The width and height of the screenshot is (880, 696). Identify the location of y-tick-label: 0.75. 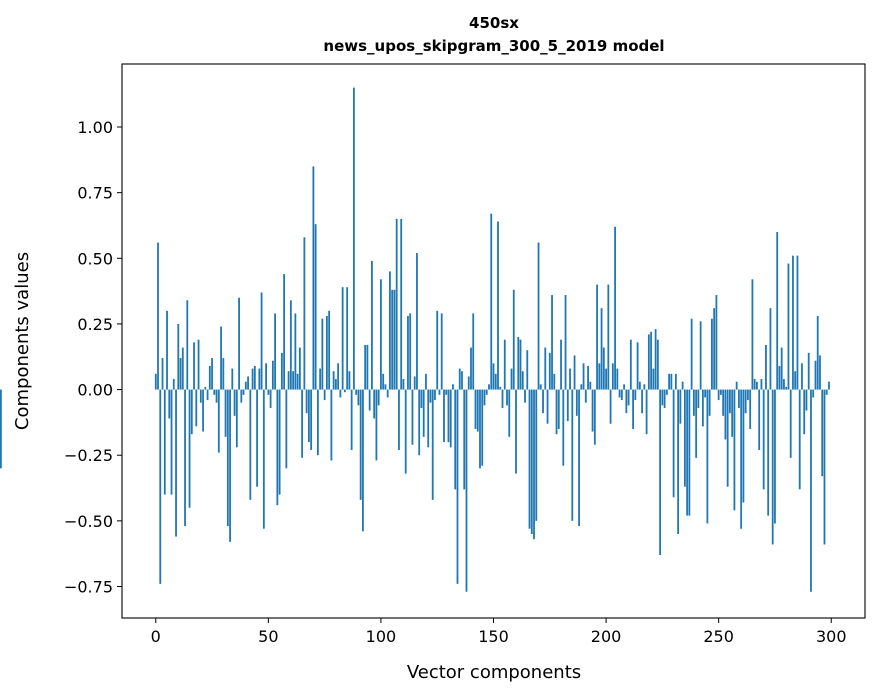
(95, 193).